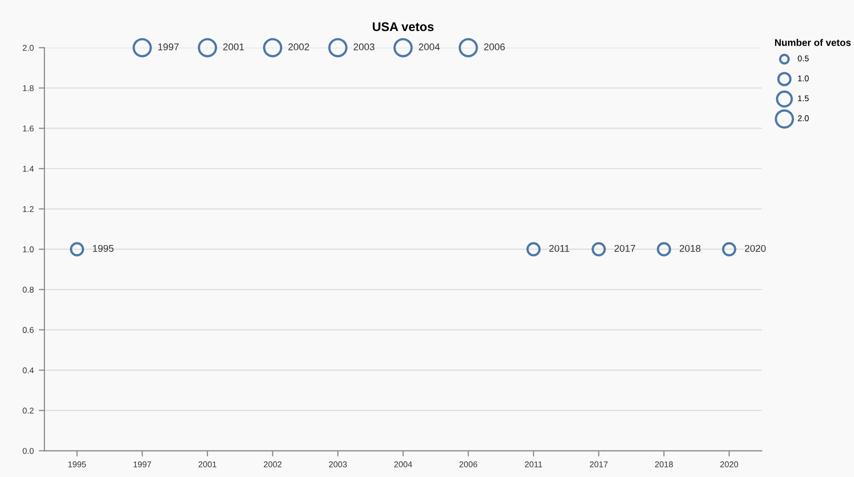 This screenshot has height=477, width=854. Describe the element at coordinates (690, 248) in the screenshot. I see `annotation: 2018` at that location.